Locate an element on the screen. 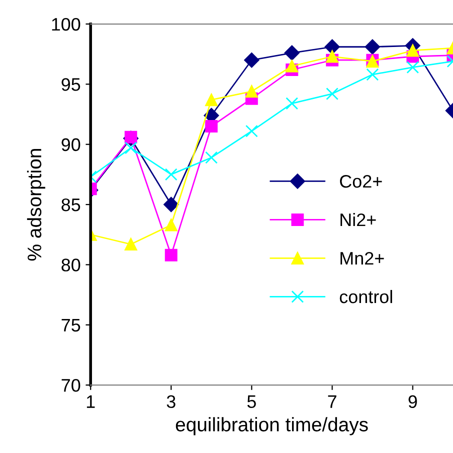 The height and width of the screenshot is (453, 453). x-axis-title: equilibration time/days is located at coordinates (272, 426).